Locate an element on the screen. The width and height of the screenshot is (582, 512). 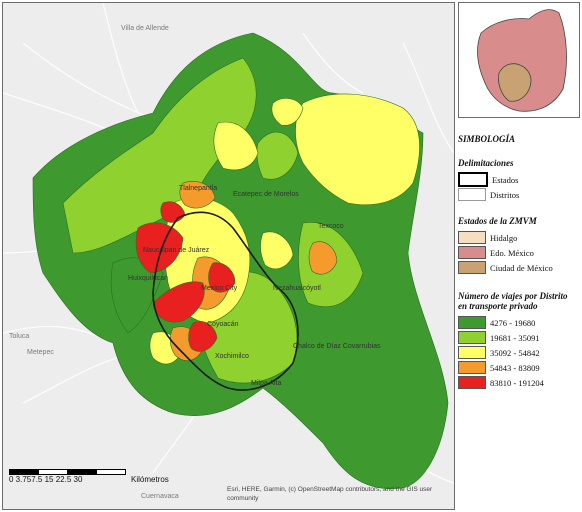
place-label: Huixquilucan is located at coordinates (148, 278).